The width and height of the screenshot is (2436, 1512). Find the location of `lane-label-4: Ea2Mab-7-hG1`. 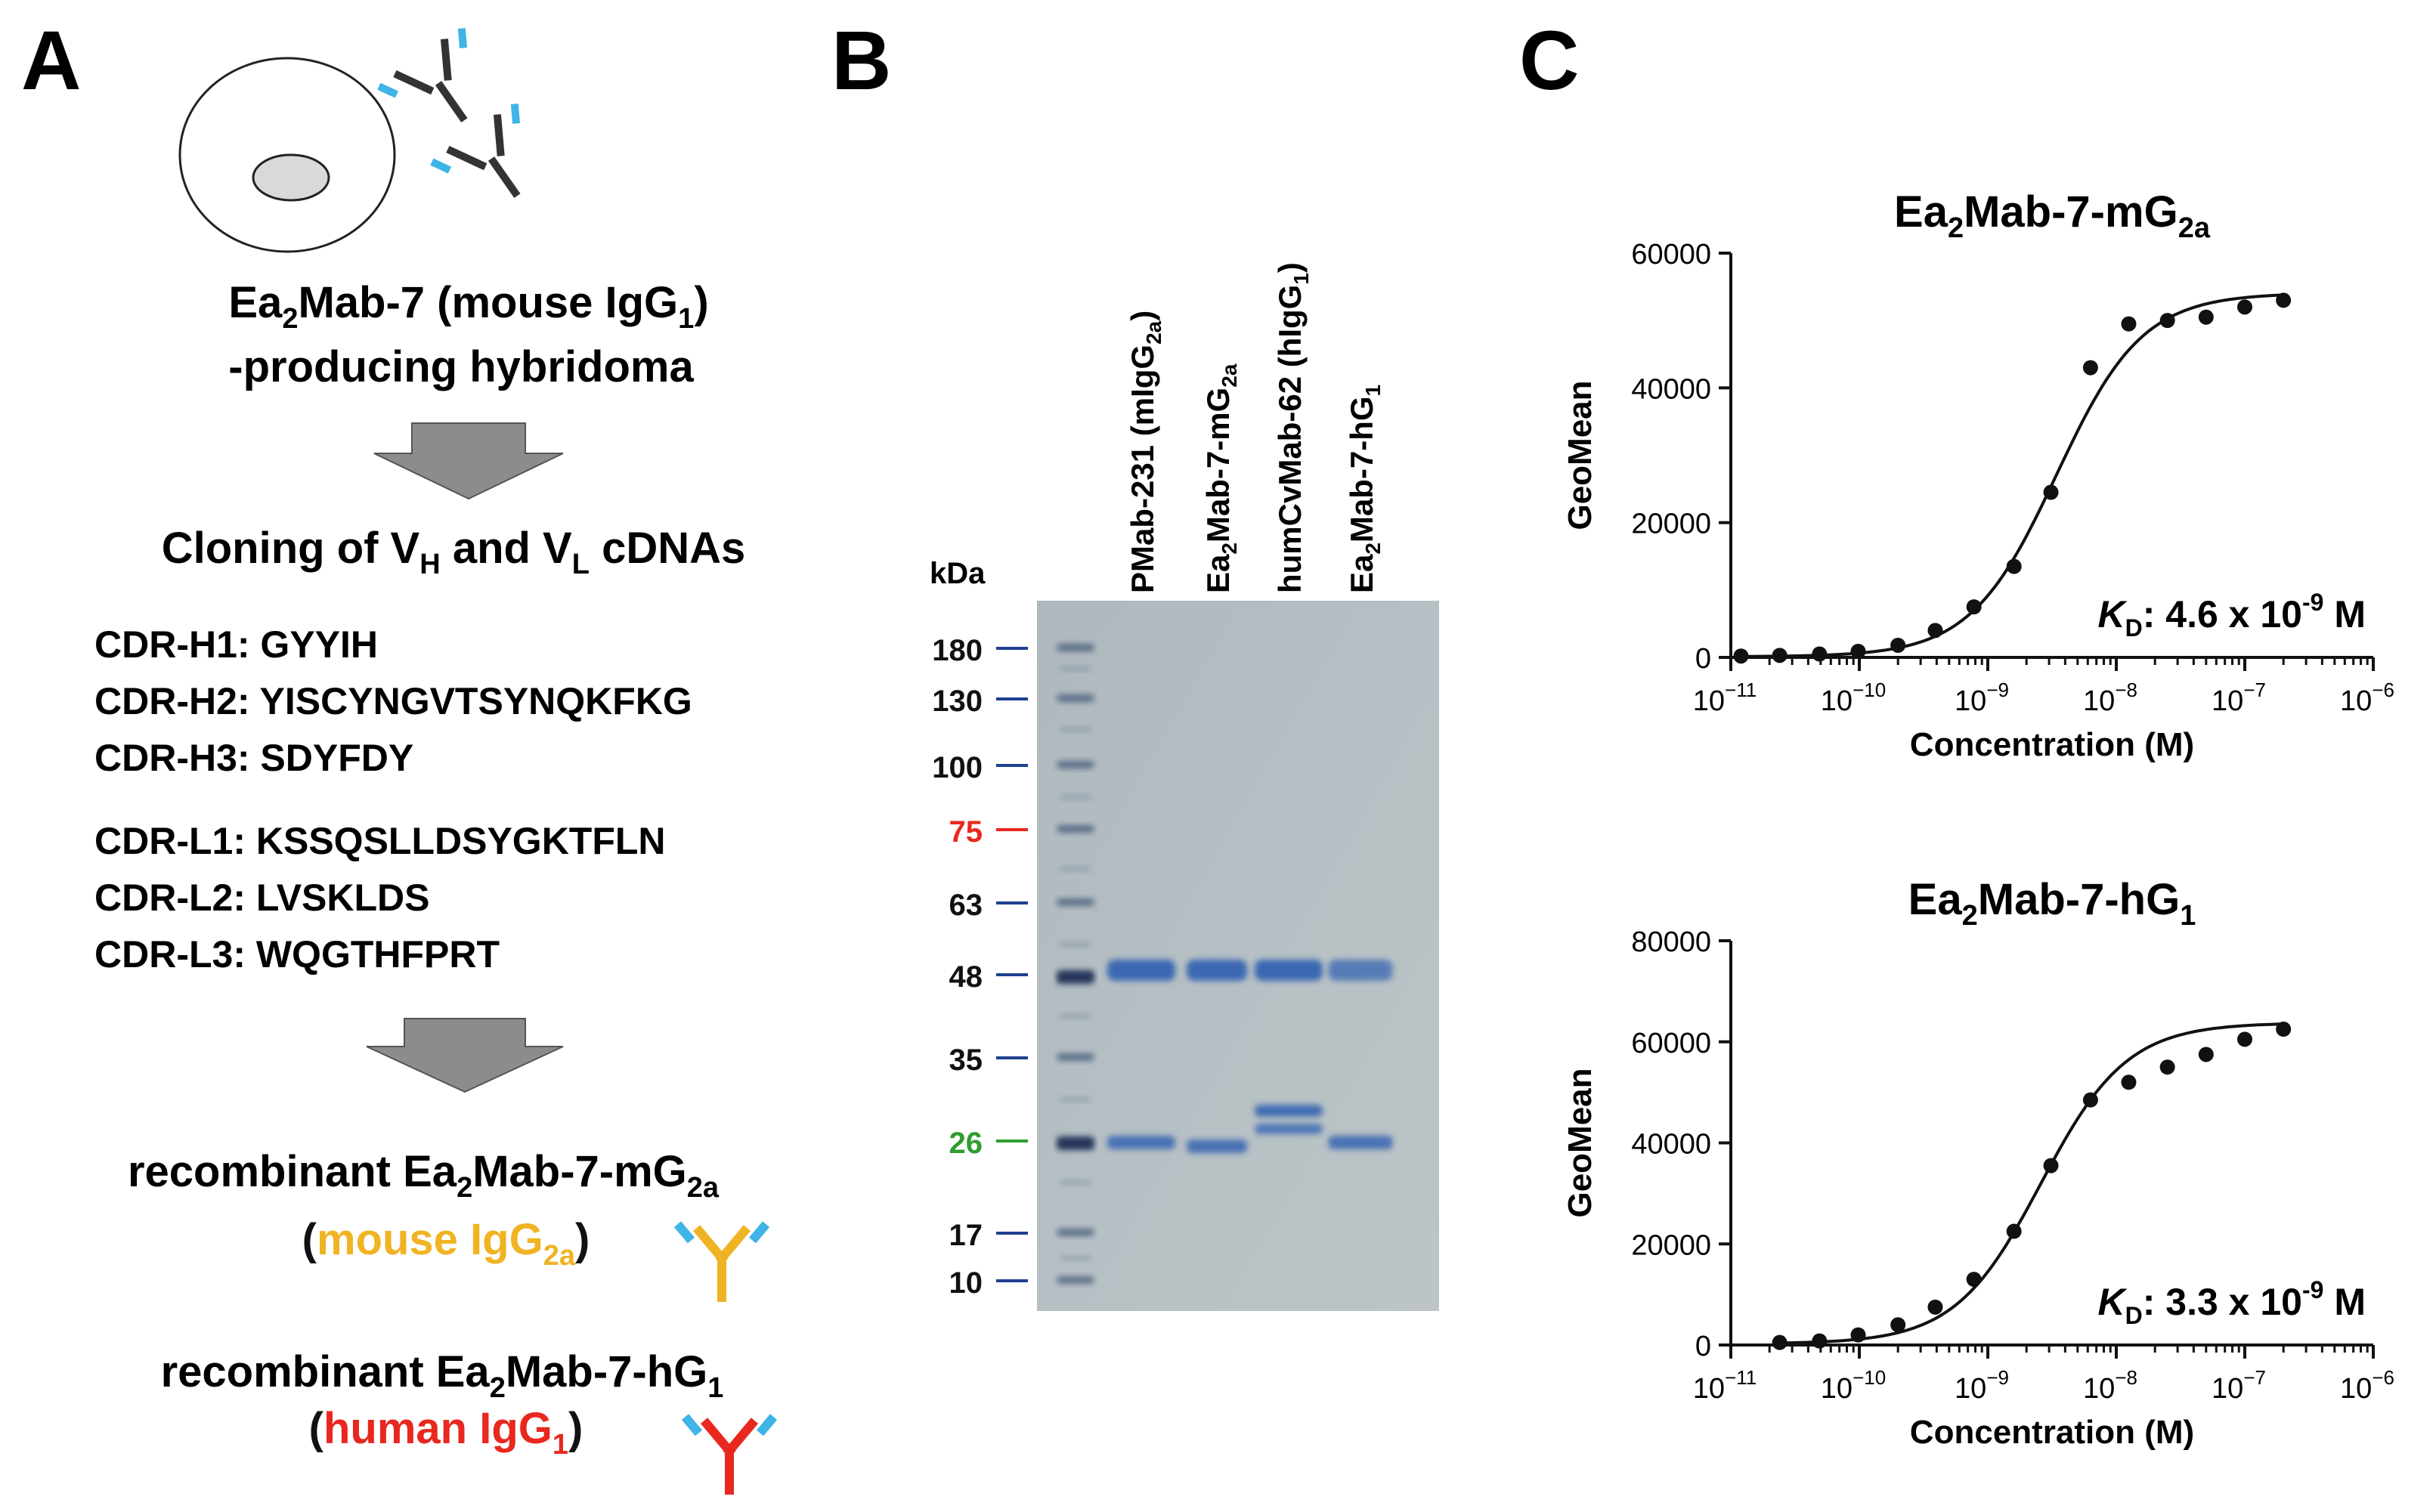

lane-label-4: Ea2Mab-7-hG1 is located at coordinates (1364, 489).